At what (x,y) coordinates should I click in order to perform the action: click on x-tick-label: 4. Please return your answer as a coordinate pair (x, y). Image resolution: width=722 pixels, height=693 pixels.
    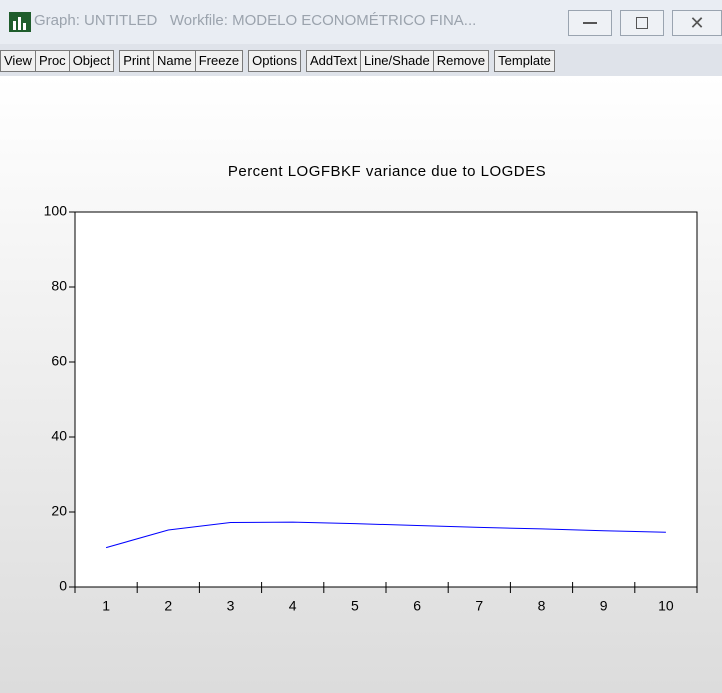
    Looking at the image, I should click on (293, 606).